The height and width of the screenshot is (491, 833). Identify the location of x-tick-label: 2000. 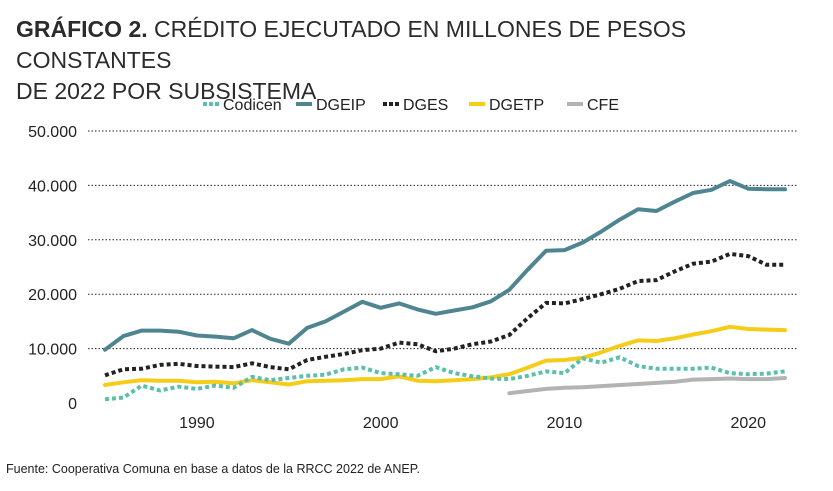
(381, 423).